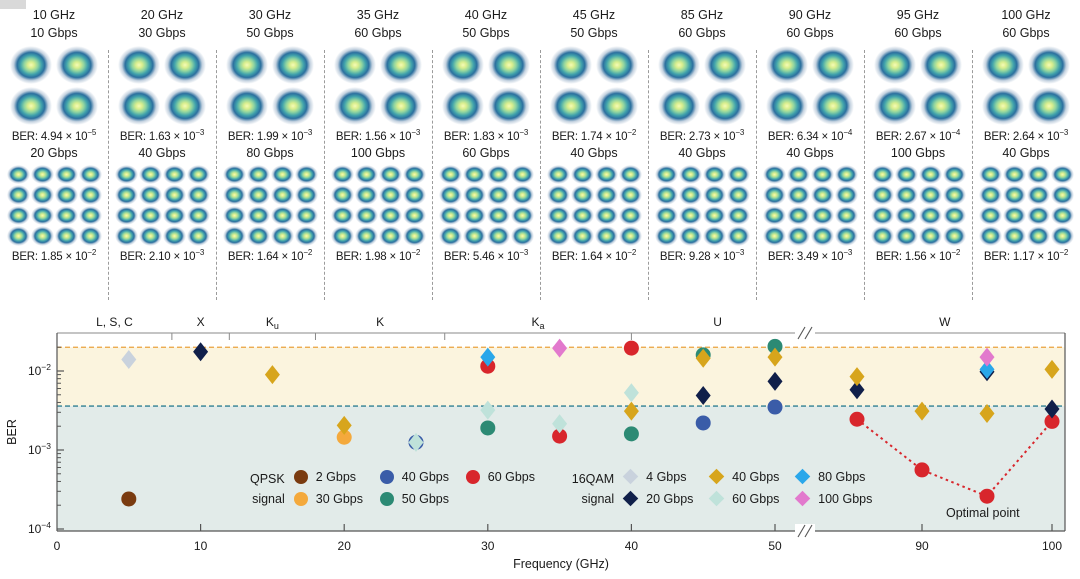 Image resolution: width=1080 pixels, height=579 pixels. Describe the element at coordinates (12, 432) in the screenshot. I see `y-axis-title: BER` at that location.